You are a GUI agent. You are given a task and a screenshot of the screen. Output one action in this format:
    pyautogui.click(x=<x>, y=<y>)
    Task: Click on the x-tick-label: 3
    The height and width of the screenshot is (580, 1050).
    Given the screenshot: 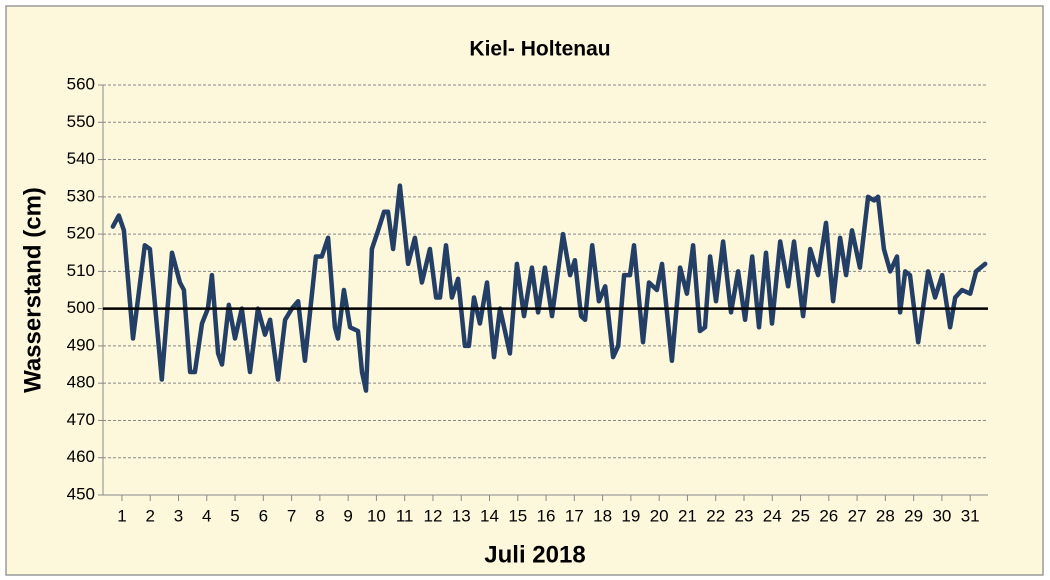 What is the action you would take?
    pyautogui.click(x=178, y=515)
    